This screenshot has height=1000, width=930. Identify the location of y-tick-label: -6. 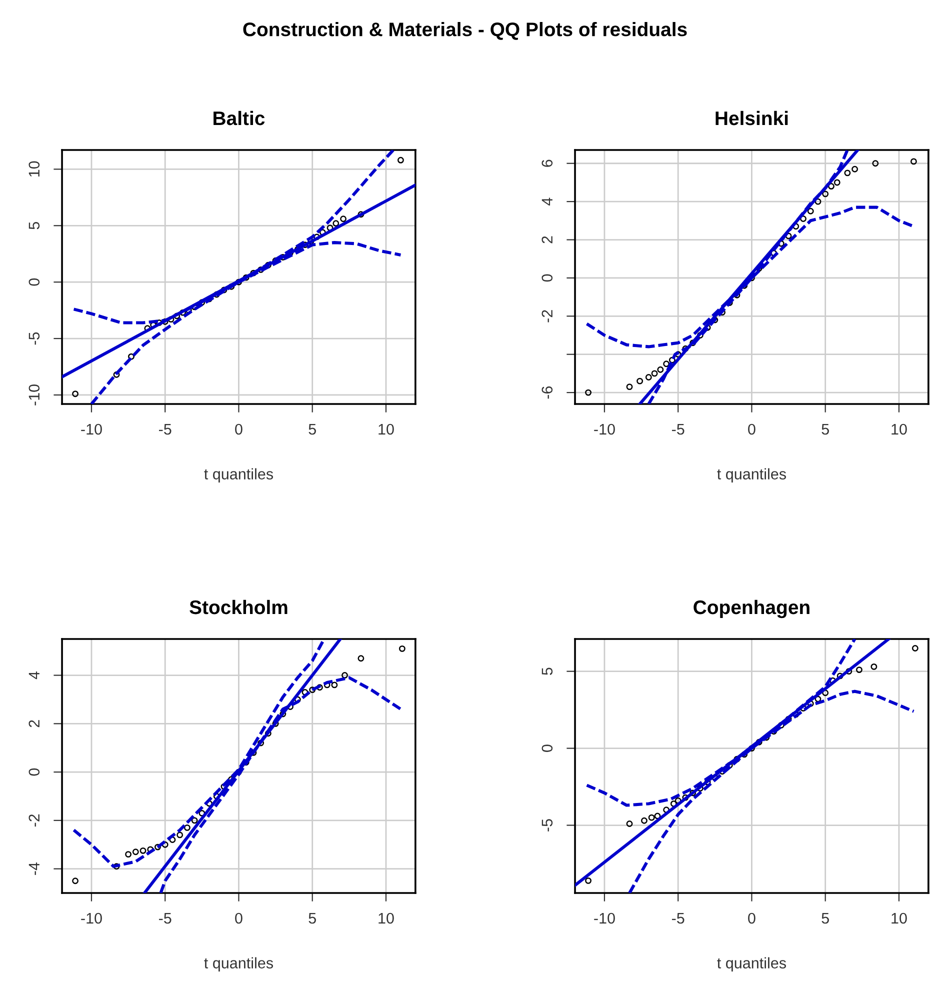
(547, 392).